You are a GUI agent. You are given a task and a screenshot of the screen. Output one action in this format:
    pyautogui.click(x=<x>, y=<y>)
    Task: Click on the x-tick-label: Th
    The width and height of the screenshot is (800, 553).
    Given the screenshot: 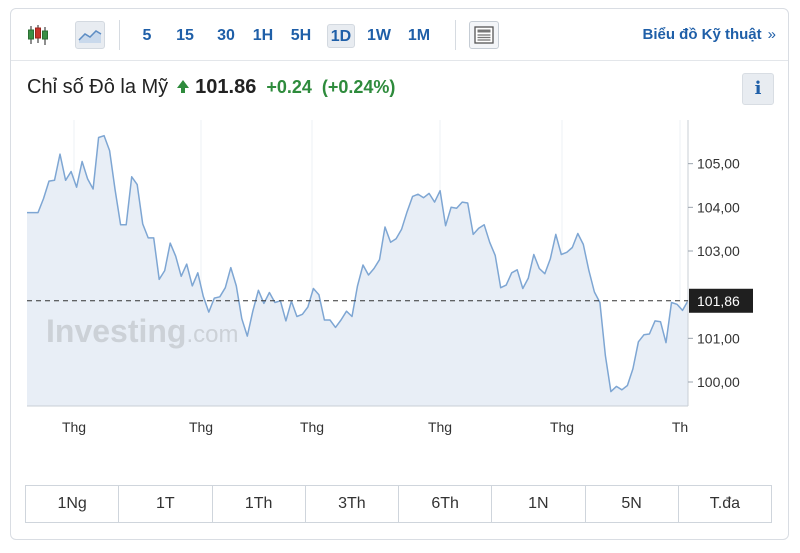 What is the action you would take?
    pyautogui.click(x=680, y=427)
    